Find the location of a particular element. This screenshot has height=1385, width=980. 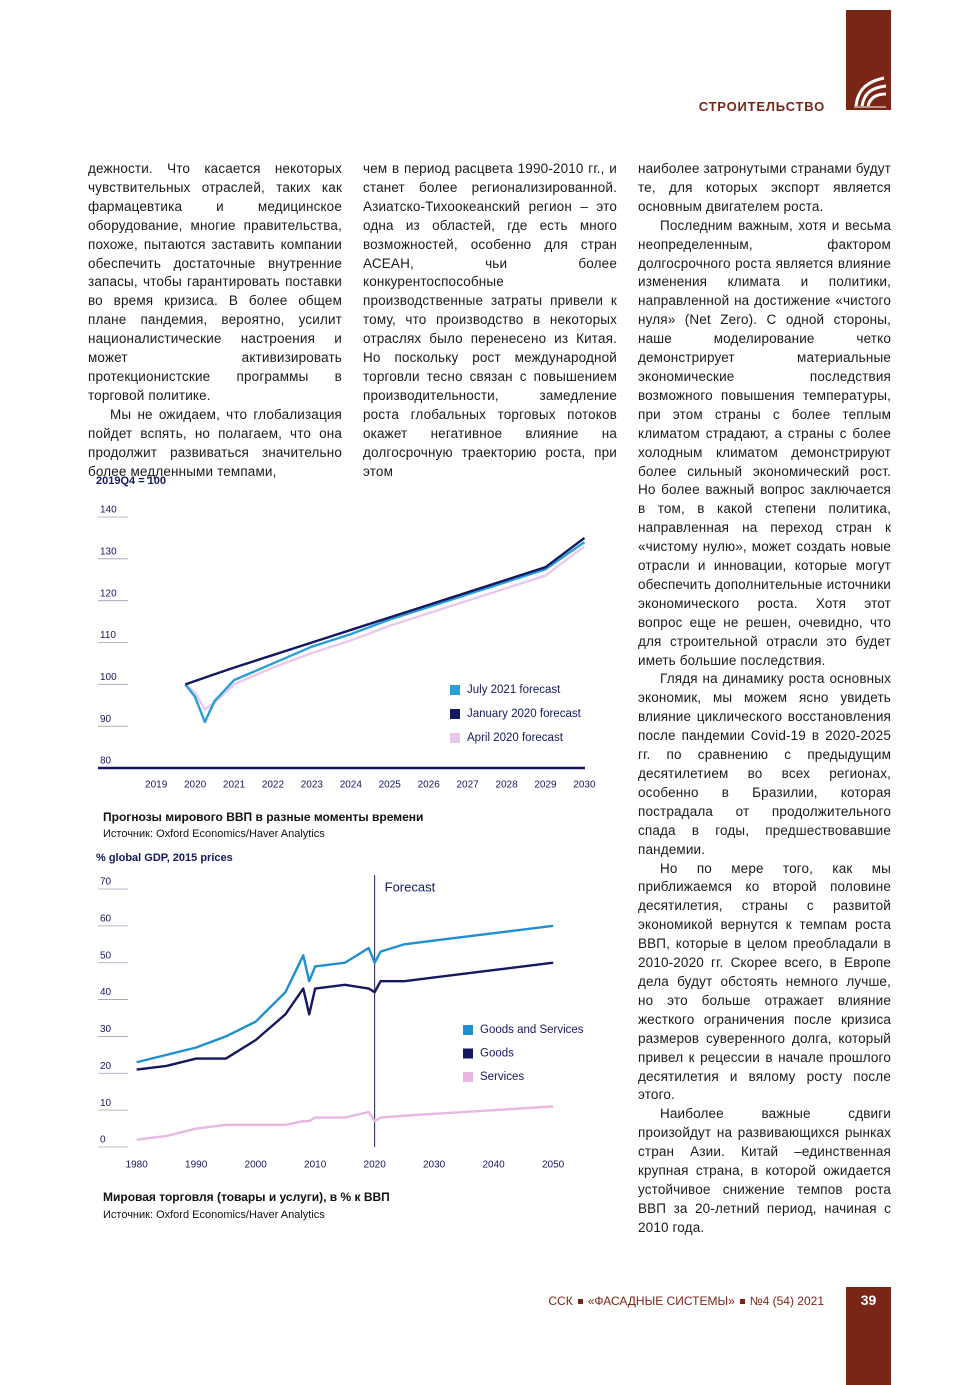

page-tab is located at coordinates (868, 1336).